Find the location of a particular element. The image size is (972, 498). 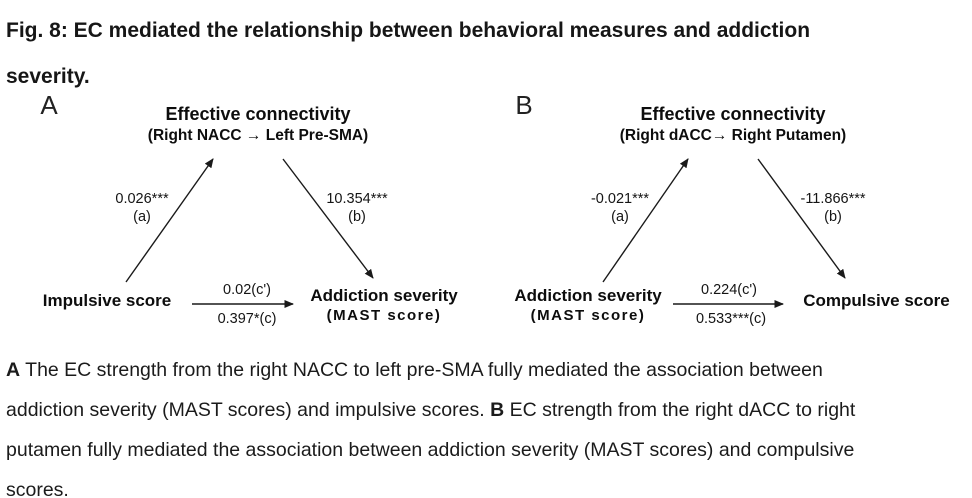

panel-b-mediator-regions: (Right dACC→ Right Putamen) is located at coordinates (733, 135).